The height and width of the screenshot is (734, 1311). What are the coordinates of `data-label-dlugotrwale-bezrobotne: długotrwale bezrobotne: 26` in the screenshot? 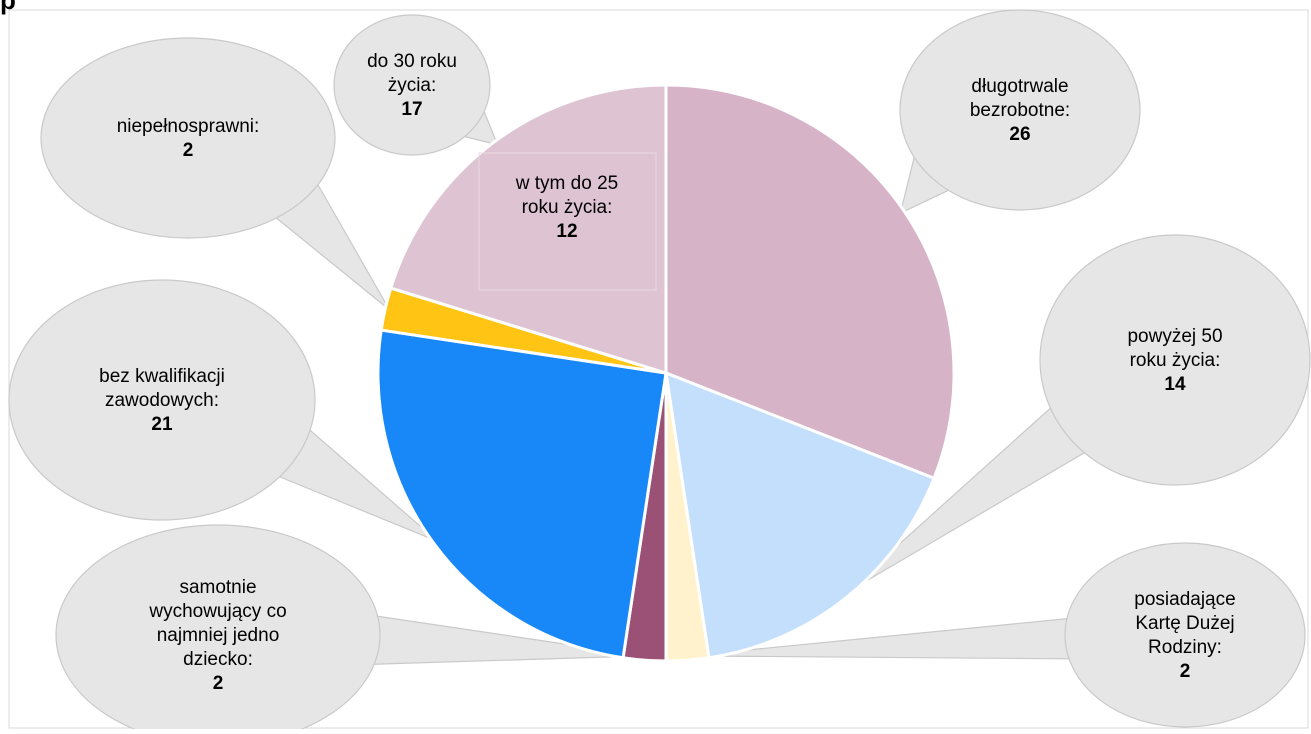 It's located at (1020, 110).